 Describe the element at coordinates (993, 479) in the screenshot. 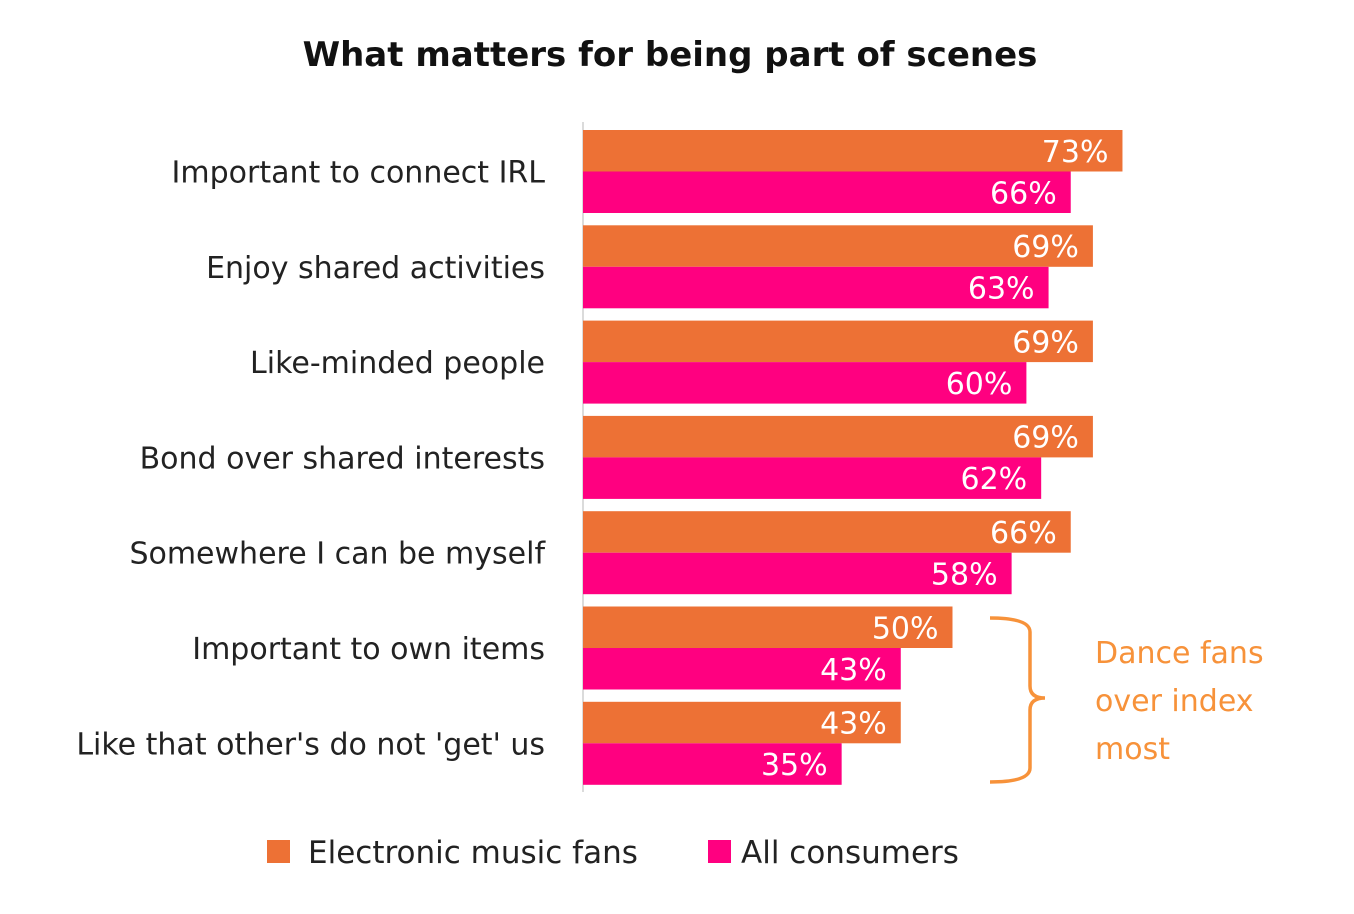

I see `data-label: 62%` at that location.